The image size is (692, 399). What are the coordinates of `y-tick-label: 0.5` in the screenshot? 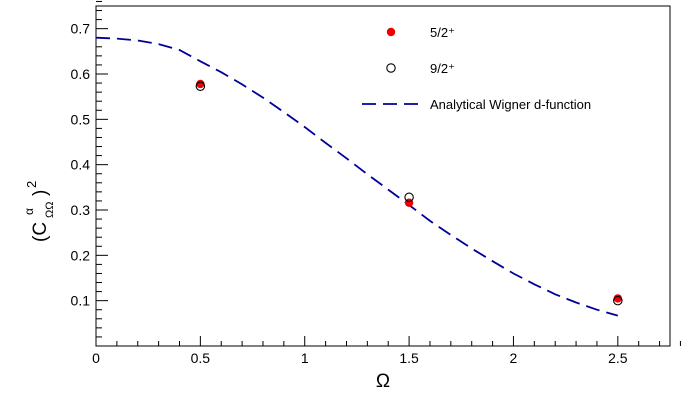 It's located at (81, 119).